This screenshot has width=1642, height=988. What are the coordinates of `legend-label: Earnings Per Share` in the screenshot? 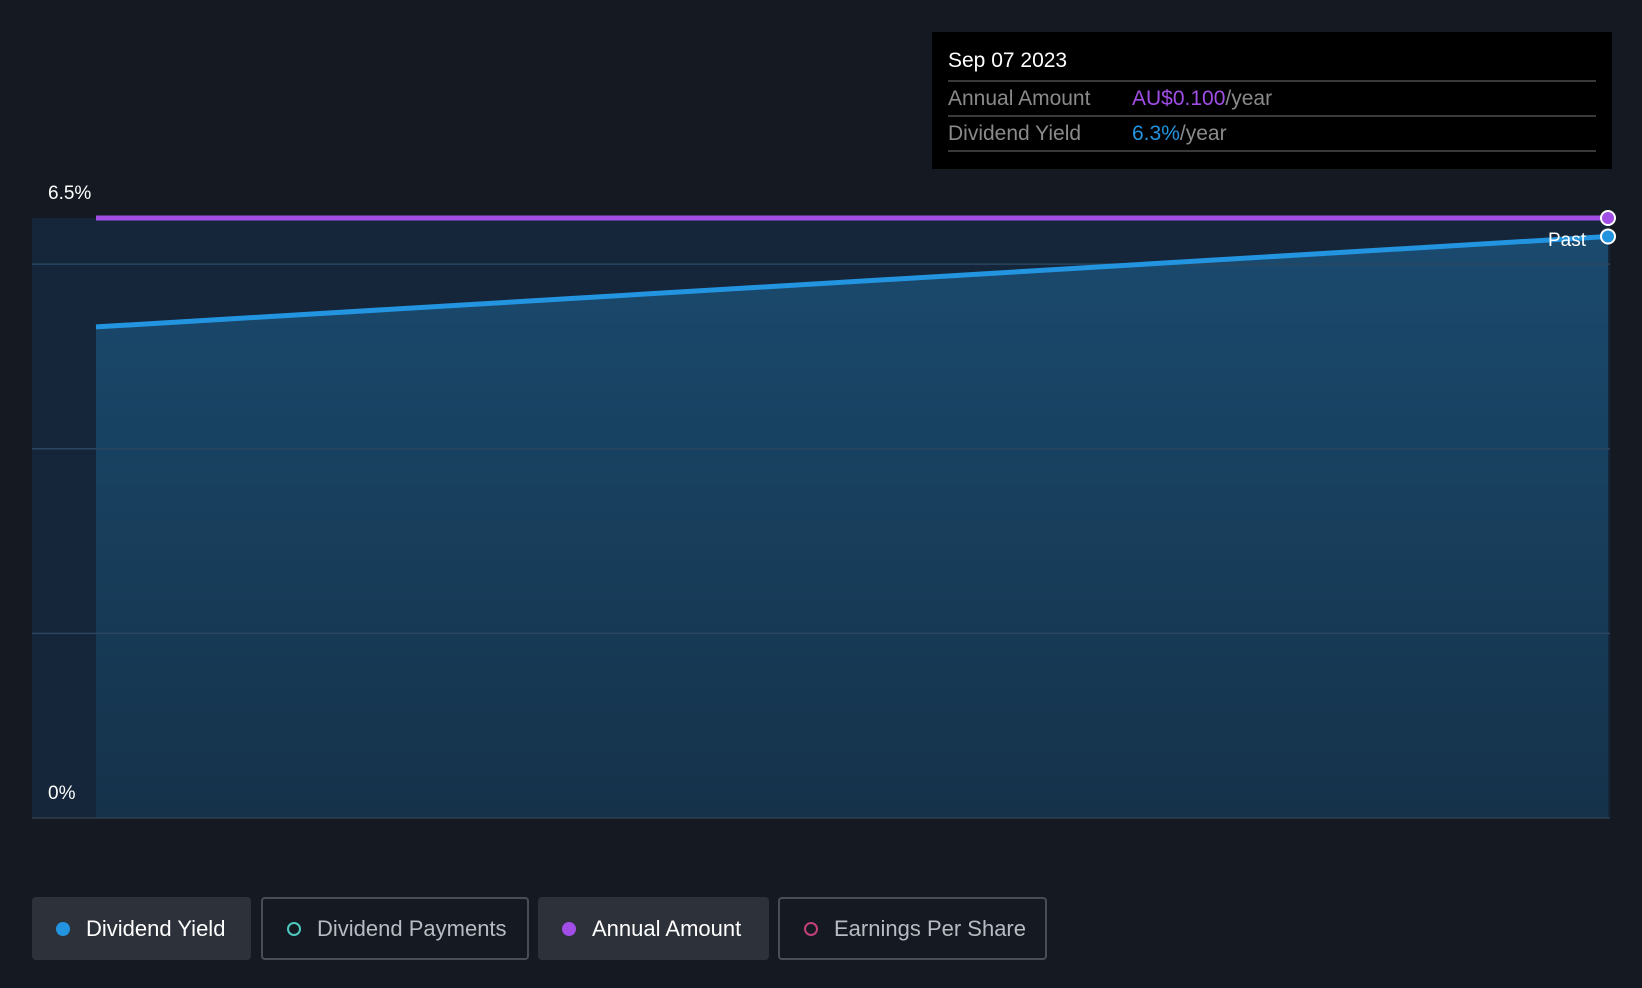 It's located at (930, 928).